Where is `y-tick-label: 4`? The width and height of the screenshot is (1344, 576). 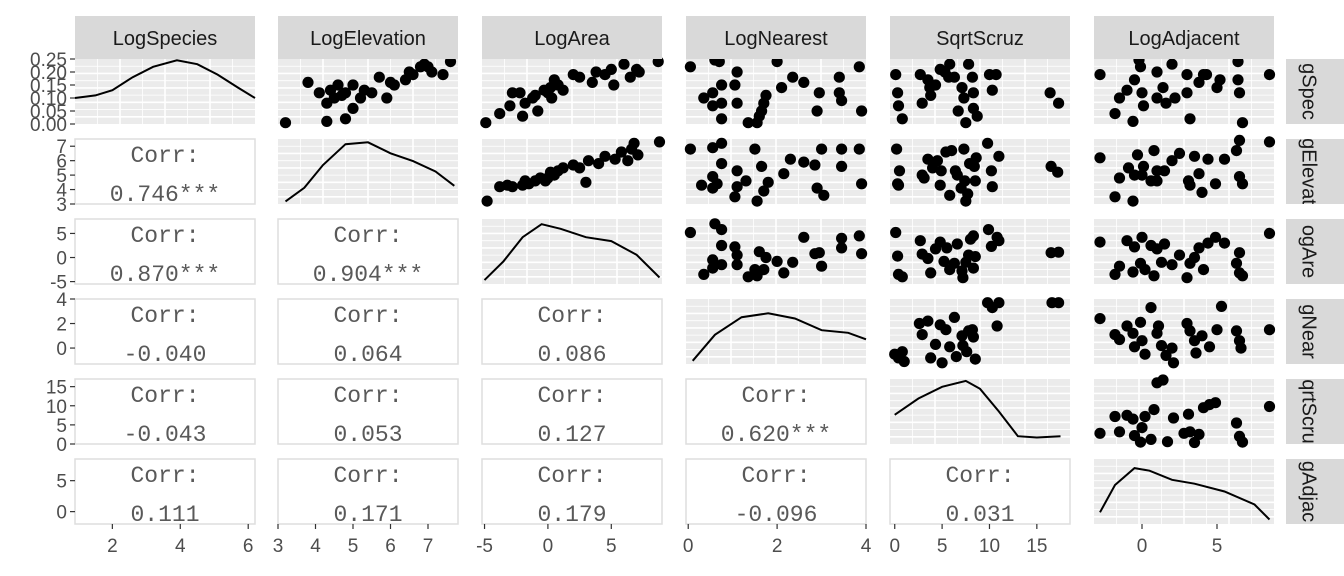
y-tick-label: 4 is located at coordinates (61, 191).